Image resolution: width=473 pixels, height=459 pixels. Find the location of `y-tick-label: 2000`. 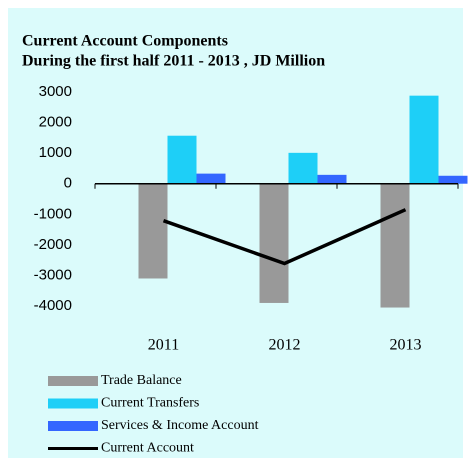

y-tick-label: 2000 is located at coordinates (55, 122).